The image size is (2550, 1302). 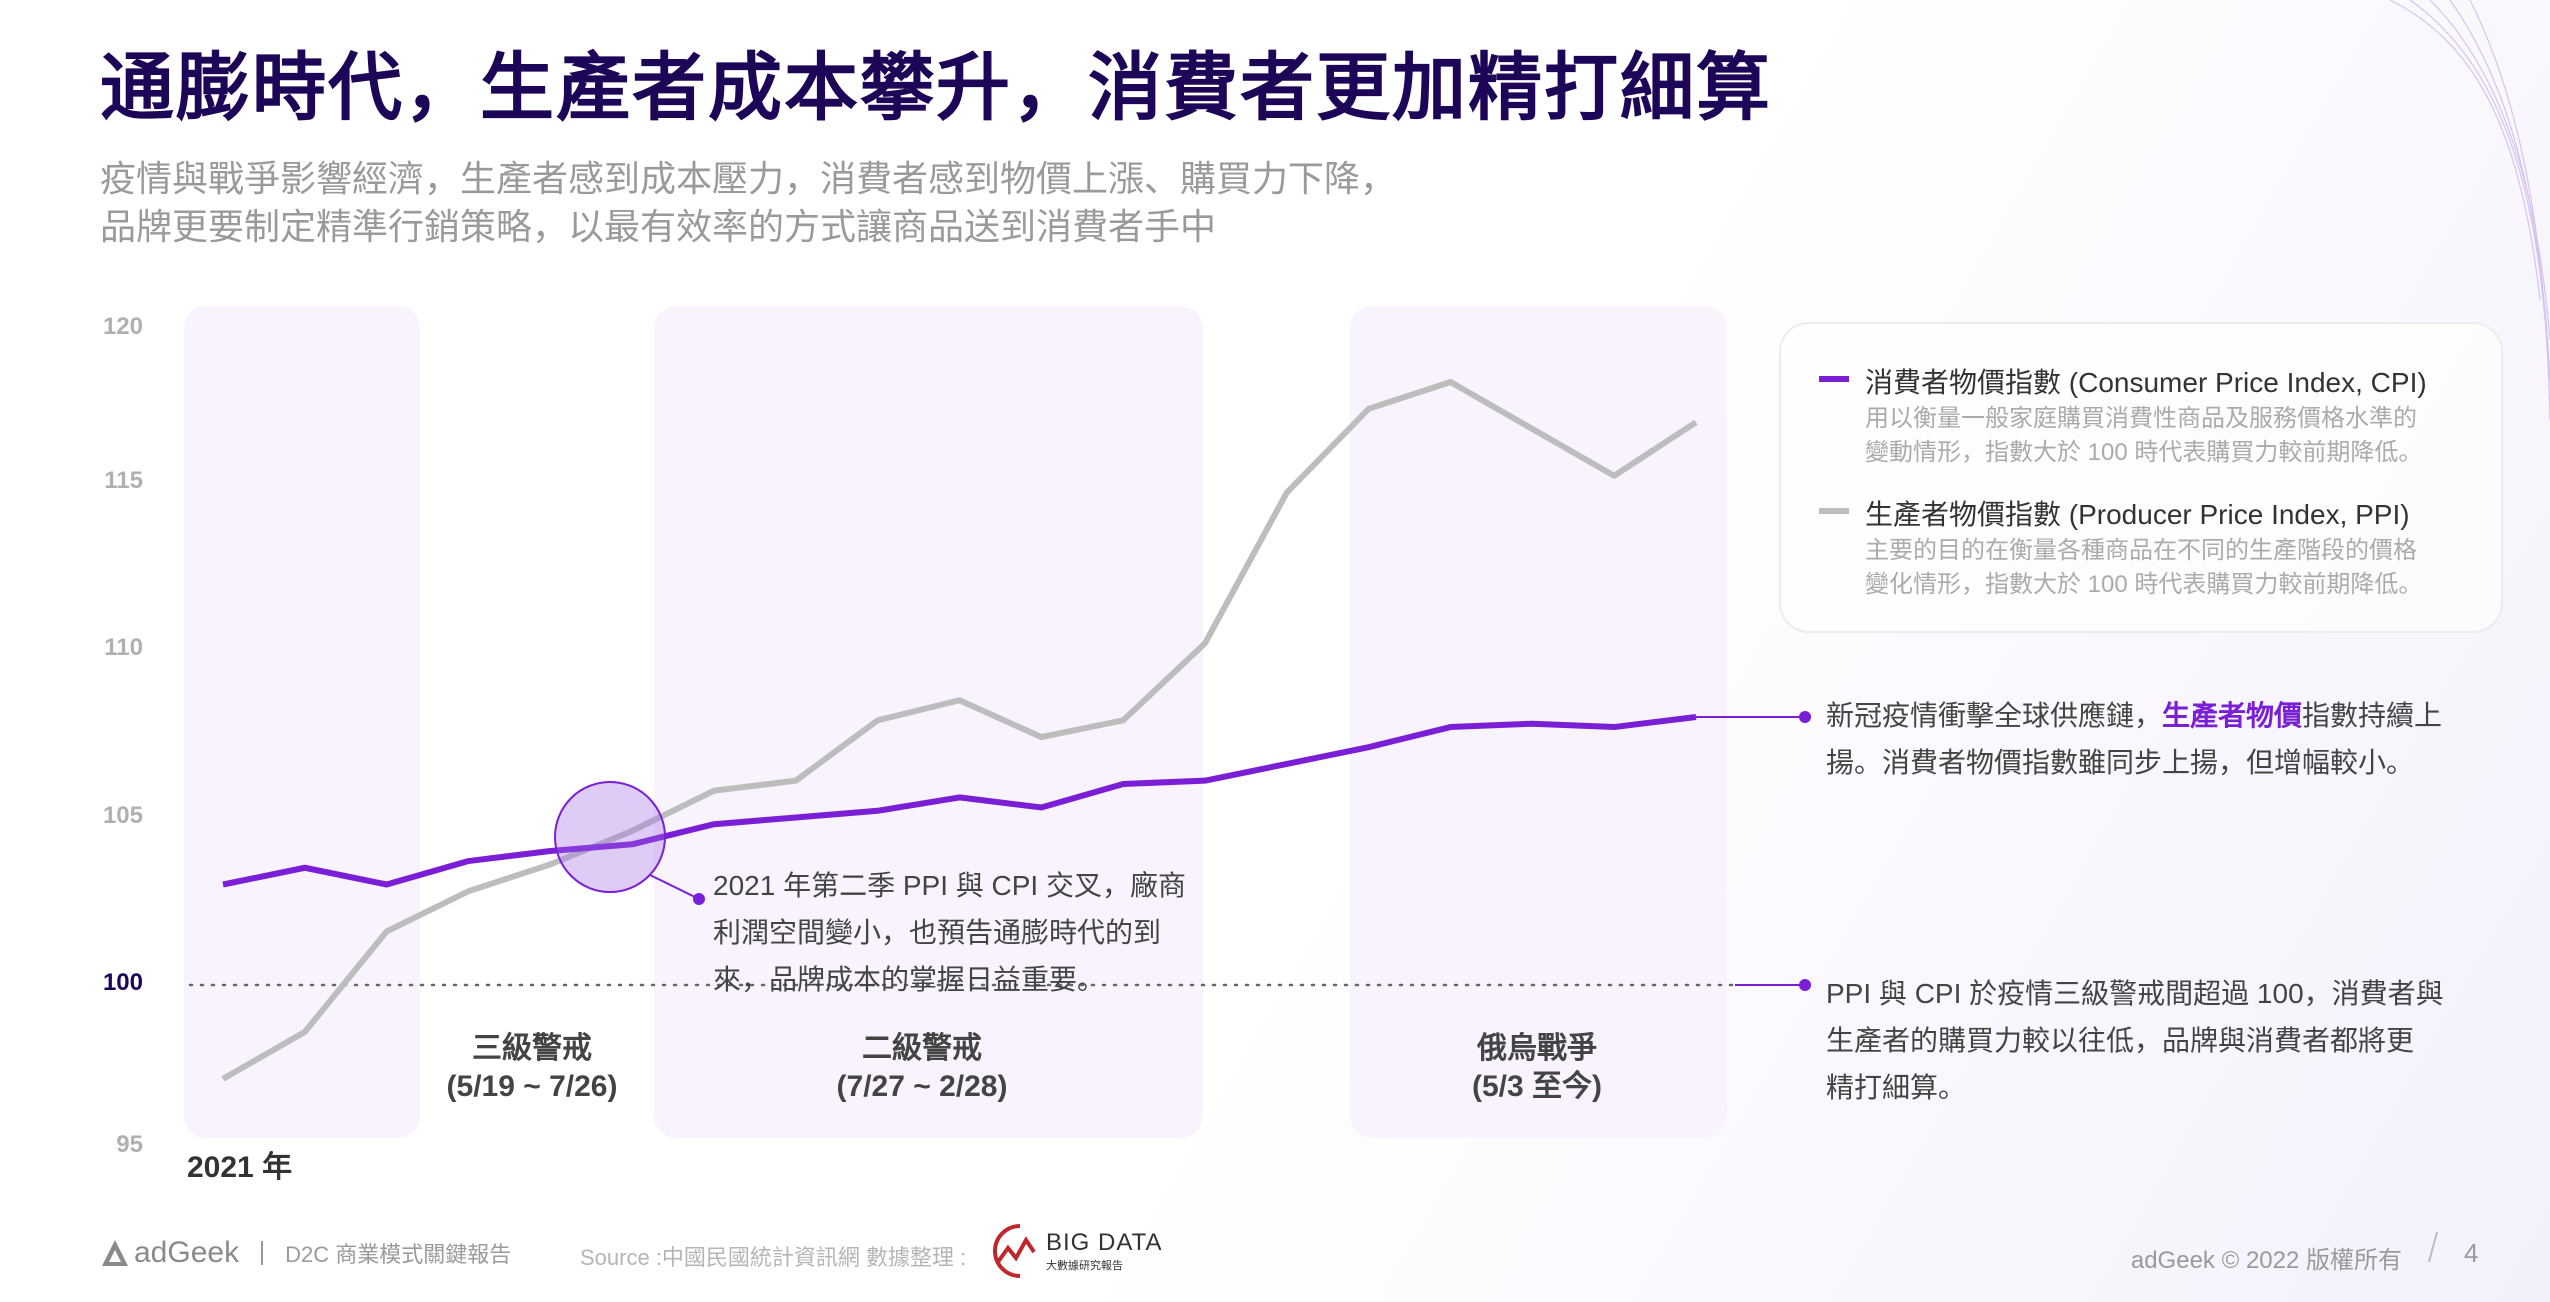 What do you see at coordinates (922, 1086) in the screenshot?
I see `period-range: (7/27 ~ 2/28)` at bounding box center [922, 1086].